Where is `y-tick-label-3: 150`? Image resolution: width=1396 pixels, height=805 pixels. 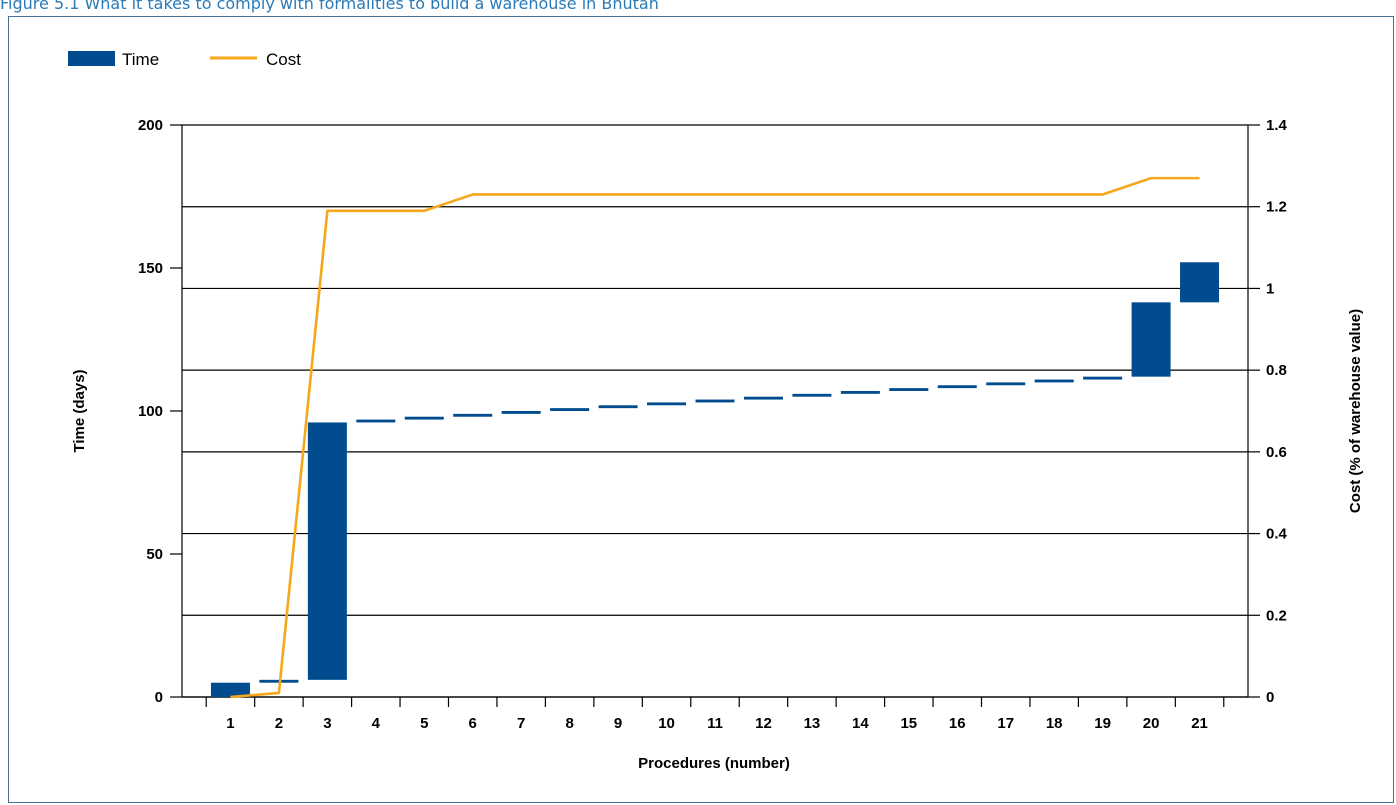 y-tick-label-3: 150 is located at coordinates (150, 268).